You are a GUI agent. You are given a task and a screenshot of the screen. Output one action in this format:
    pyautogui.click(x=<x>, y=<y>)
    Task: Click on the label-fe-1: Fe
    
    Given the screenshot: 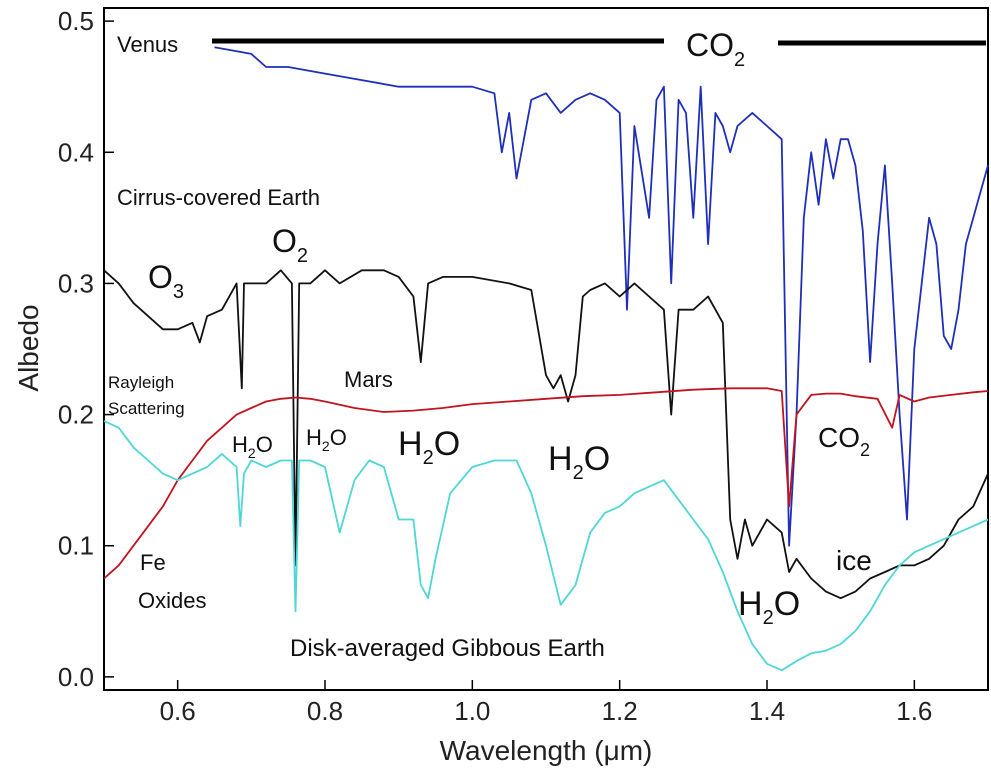 What is the action you would take?
    pyautogui.click(x=153, y=562)
    